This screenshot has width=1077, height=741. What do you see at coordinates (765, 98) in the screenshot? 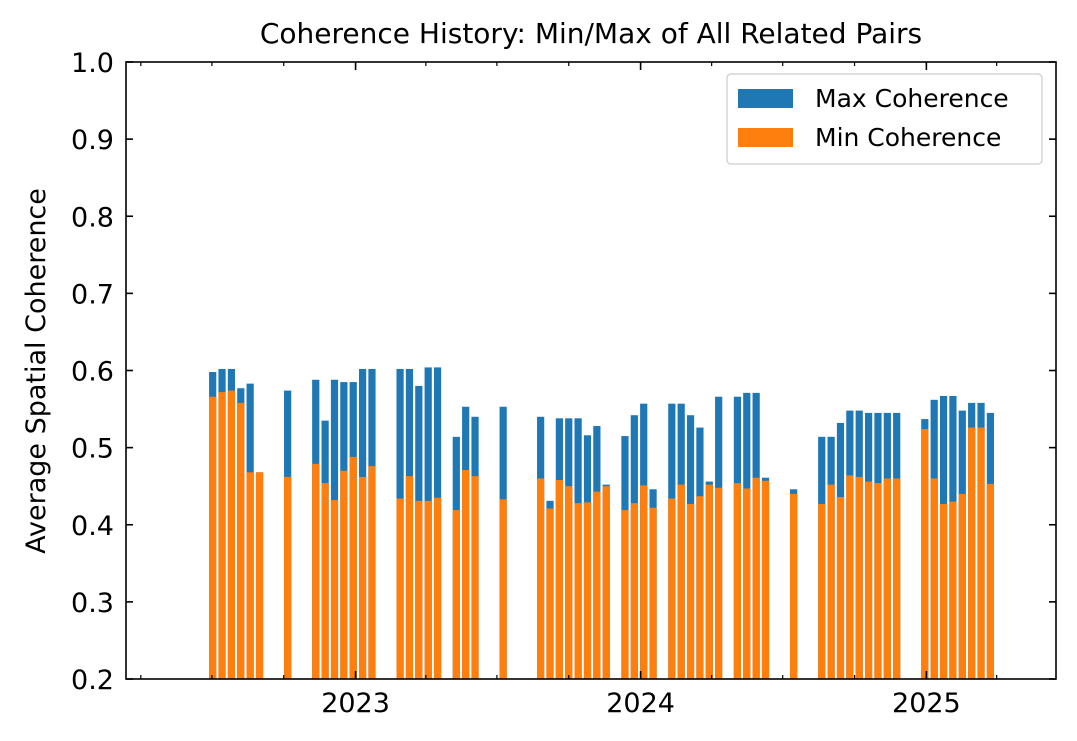
I see `legend-swatch-max-coherence` at bounding box center [765, 98].